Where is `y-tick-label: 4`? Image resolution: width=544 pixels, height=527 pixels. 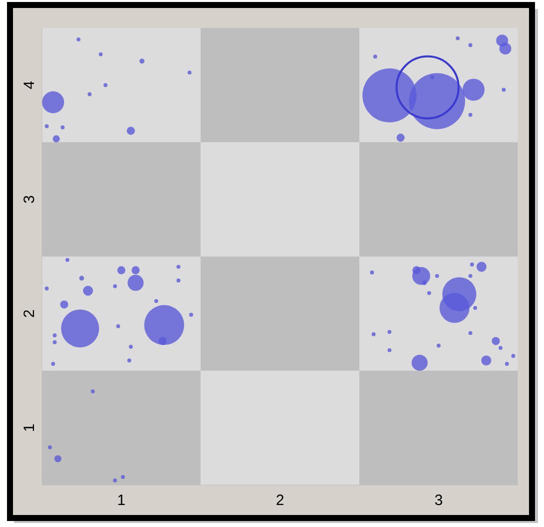 y-tick-label: 4 is located at coordinates (29, 85).